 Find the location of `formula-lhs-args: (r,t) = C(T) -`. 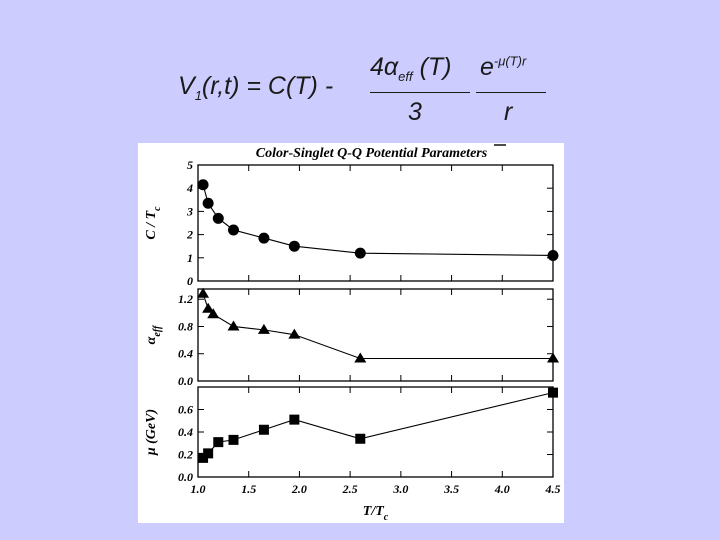

formula-lhs-args: (r,t) = C(T) - is located at coordinates (267, 86).